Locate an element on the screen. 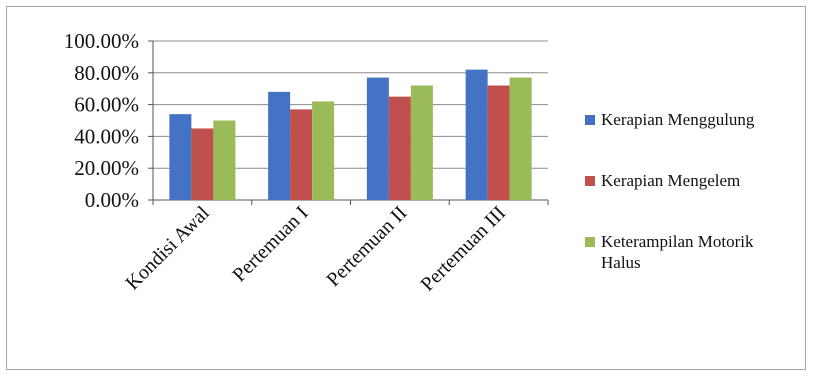 Image resolution: width=814 pixels, height=376 pixels. legend-label: Keterampilan Motorik Halus is located at coordinates (677, 252).